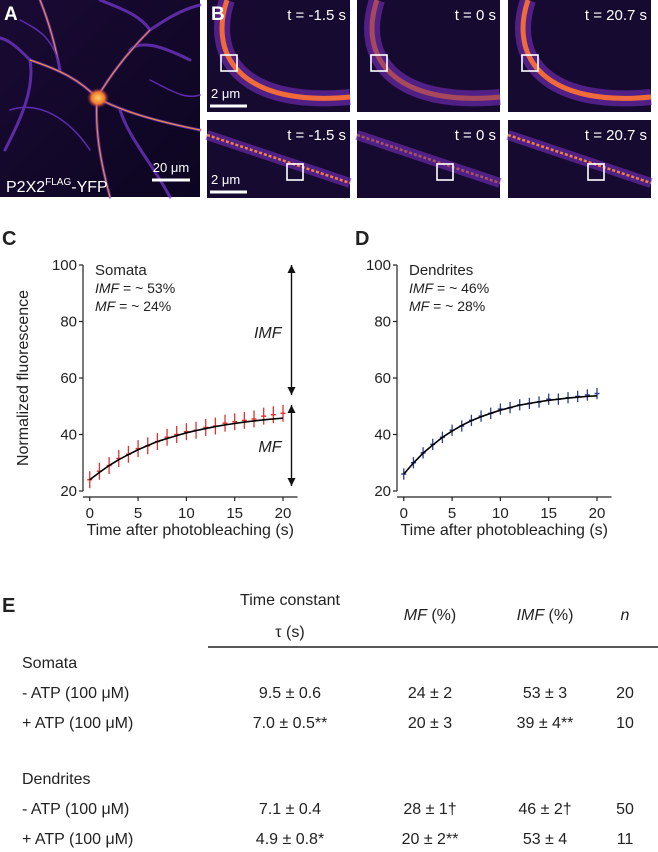 Image resolution: width=658 pixels, height=852 pixels. I want to click on header-cell: MF (%), so click(430, 615).